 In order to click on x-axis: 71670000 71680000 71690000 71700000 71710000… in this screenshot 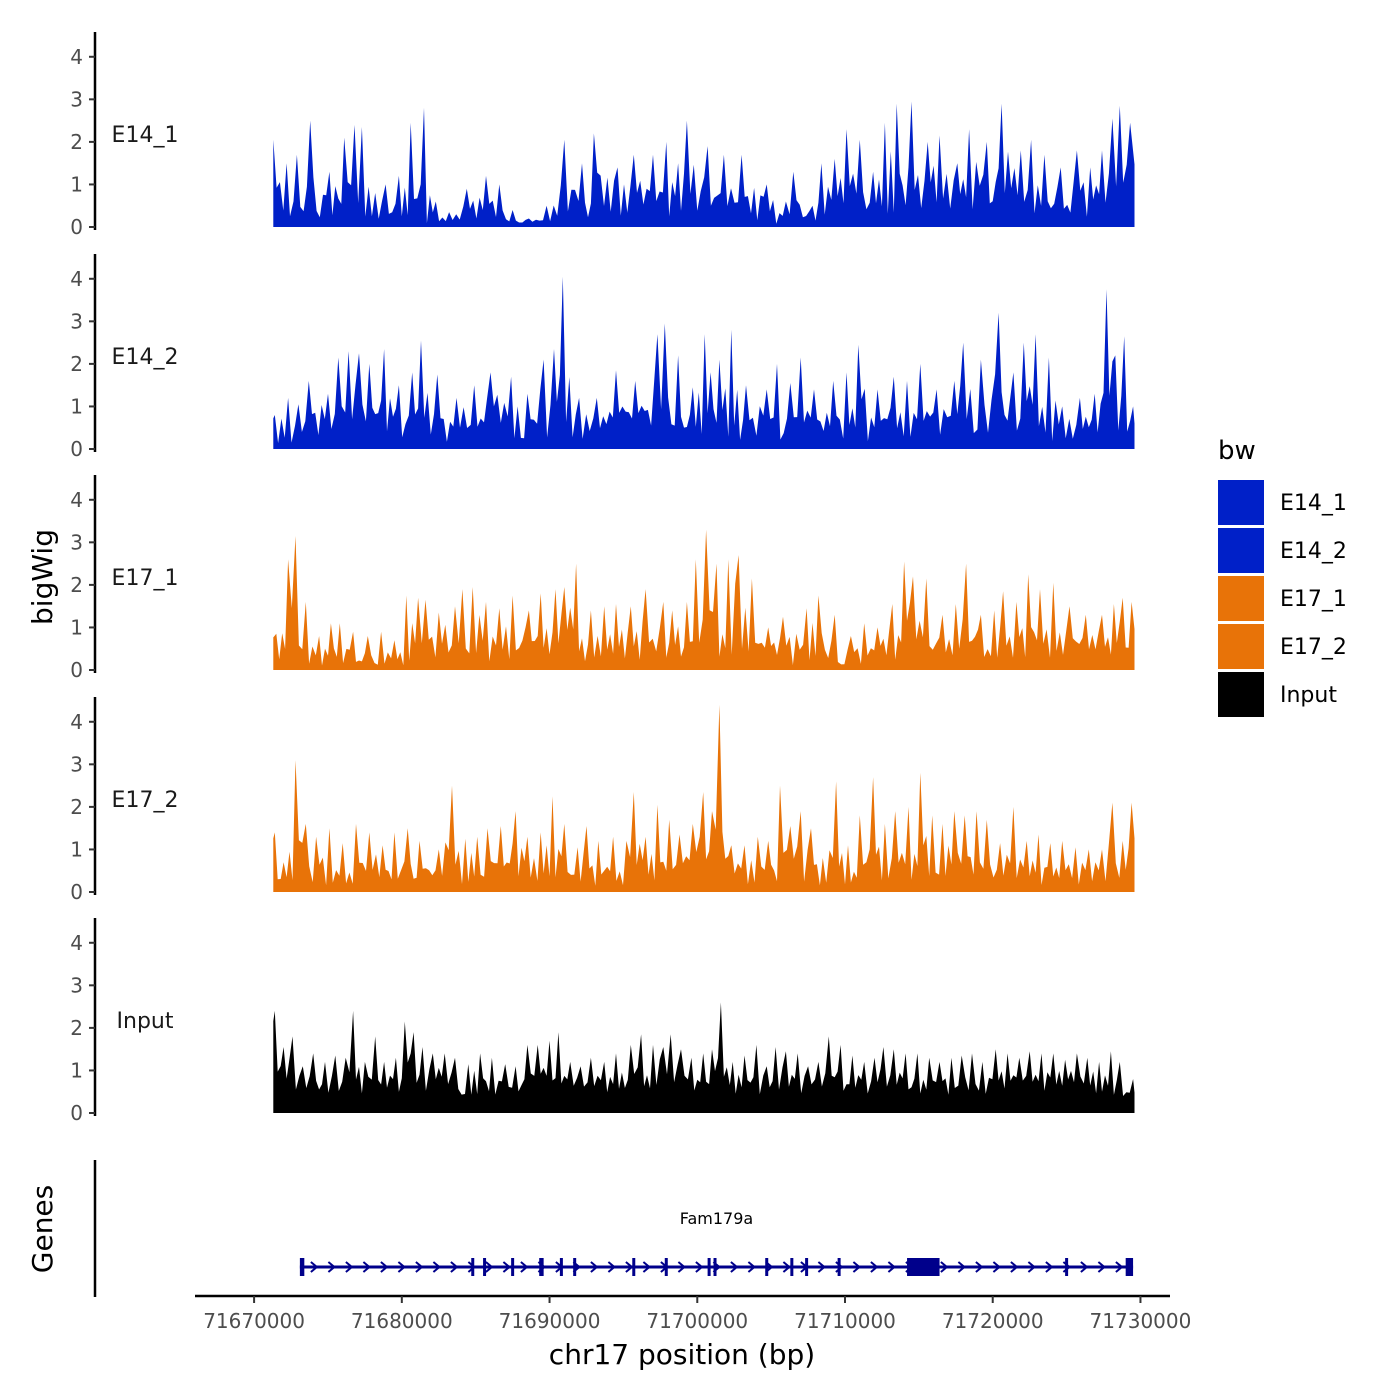, I will do `click(693, 1313)`.